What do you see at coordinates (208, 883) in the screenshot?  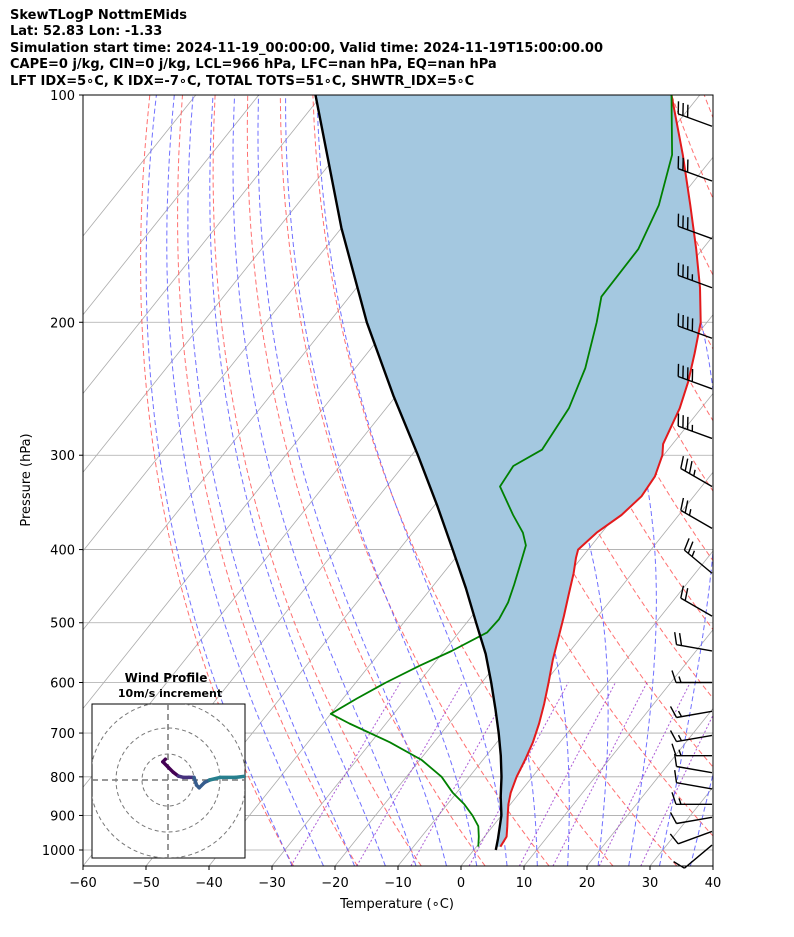 I see `x-tick-label: −40` at bounding box center [208, 883].